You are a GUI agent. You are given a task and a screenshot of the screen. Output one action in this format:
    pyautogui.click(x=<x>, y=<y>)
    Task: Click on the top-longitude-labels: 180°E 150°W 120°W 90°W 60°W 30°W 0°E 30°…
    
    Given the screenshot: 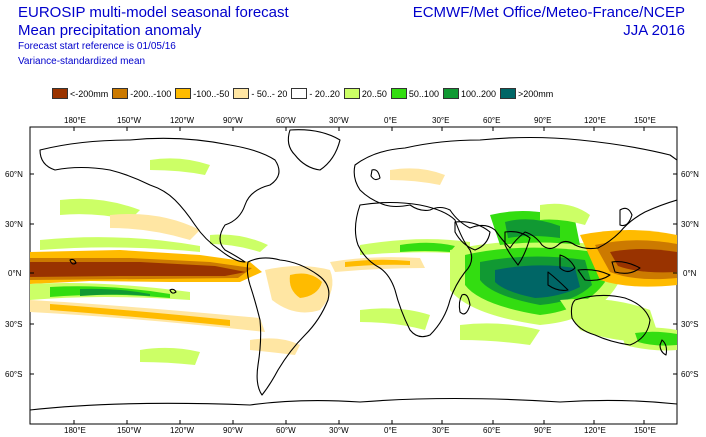 What is the action you would take?
    pyautogui.click(x=360, y=120)
    